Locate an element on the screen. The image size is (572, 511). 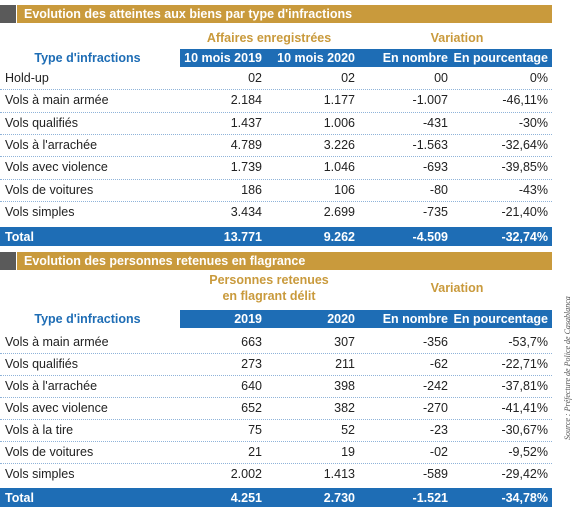
total-cell: 2.730 is located at coordinates (339, 498).